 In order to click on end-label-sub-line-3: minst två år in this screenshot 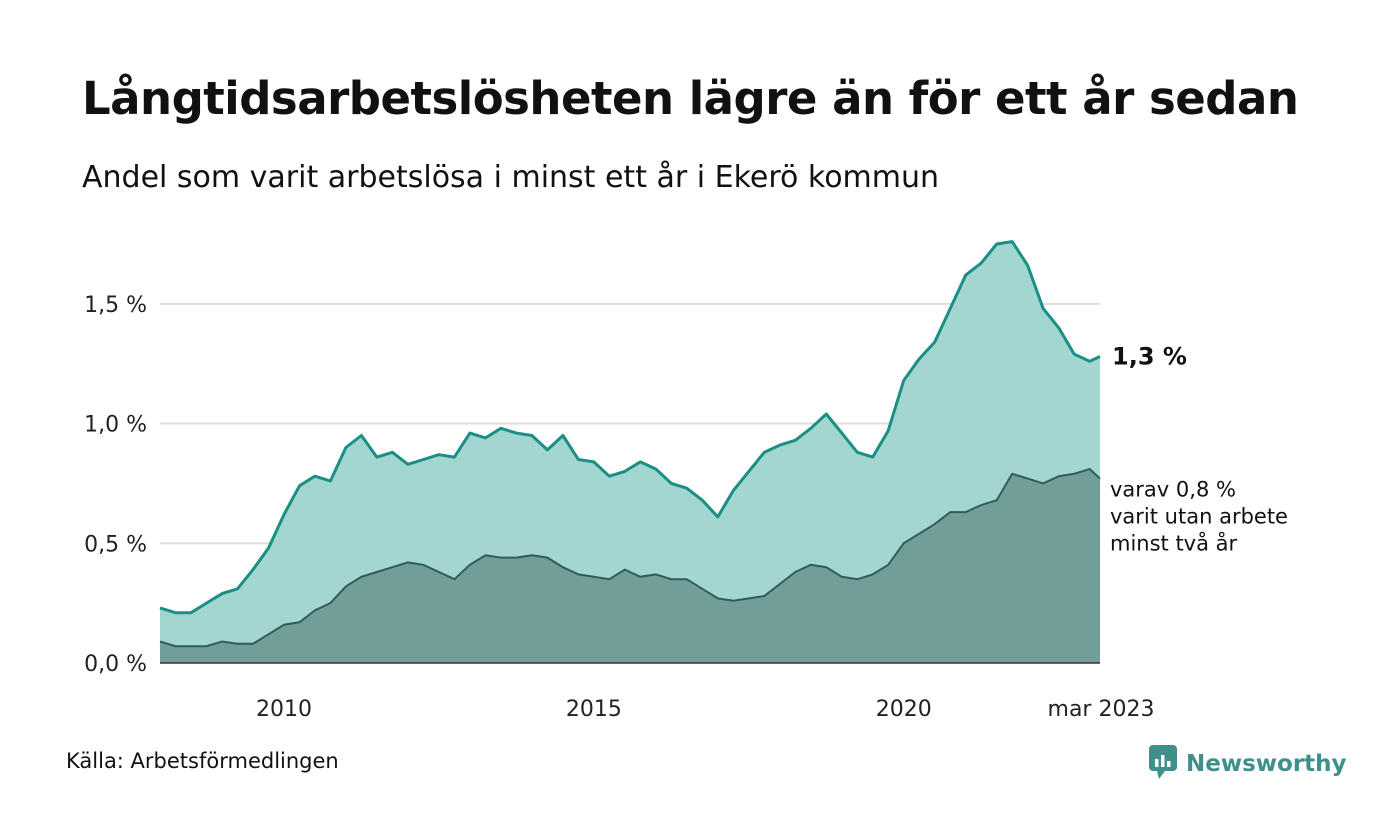, I will do `click(1174, 543)`.